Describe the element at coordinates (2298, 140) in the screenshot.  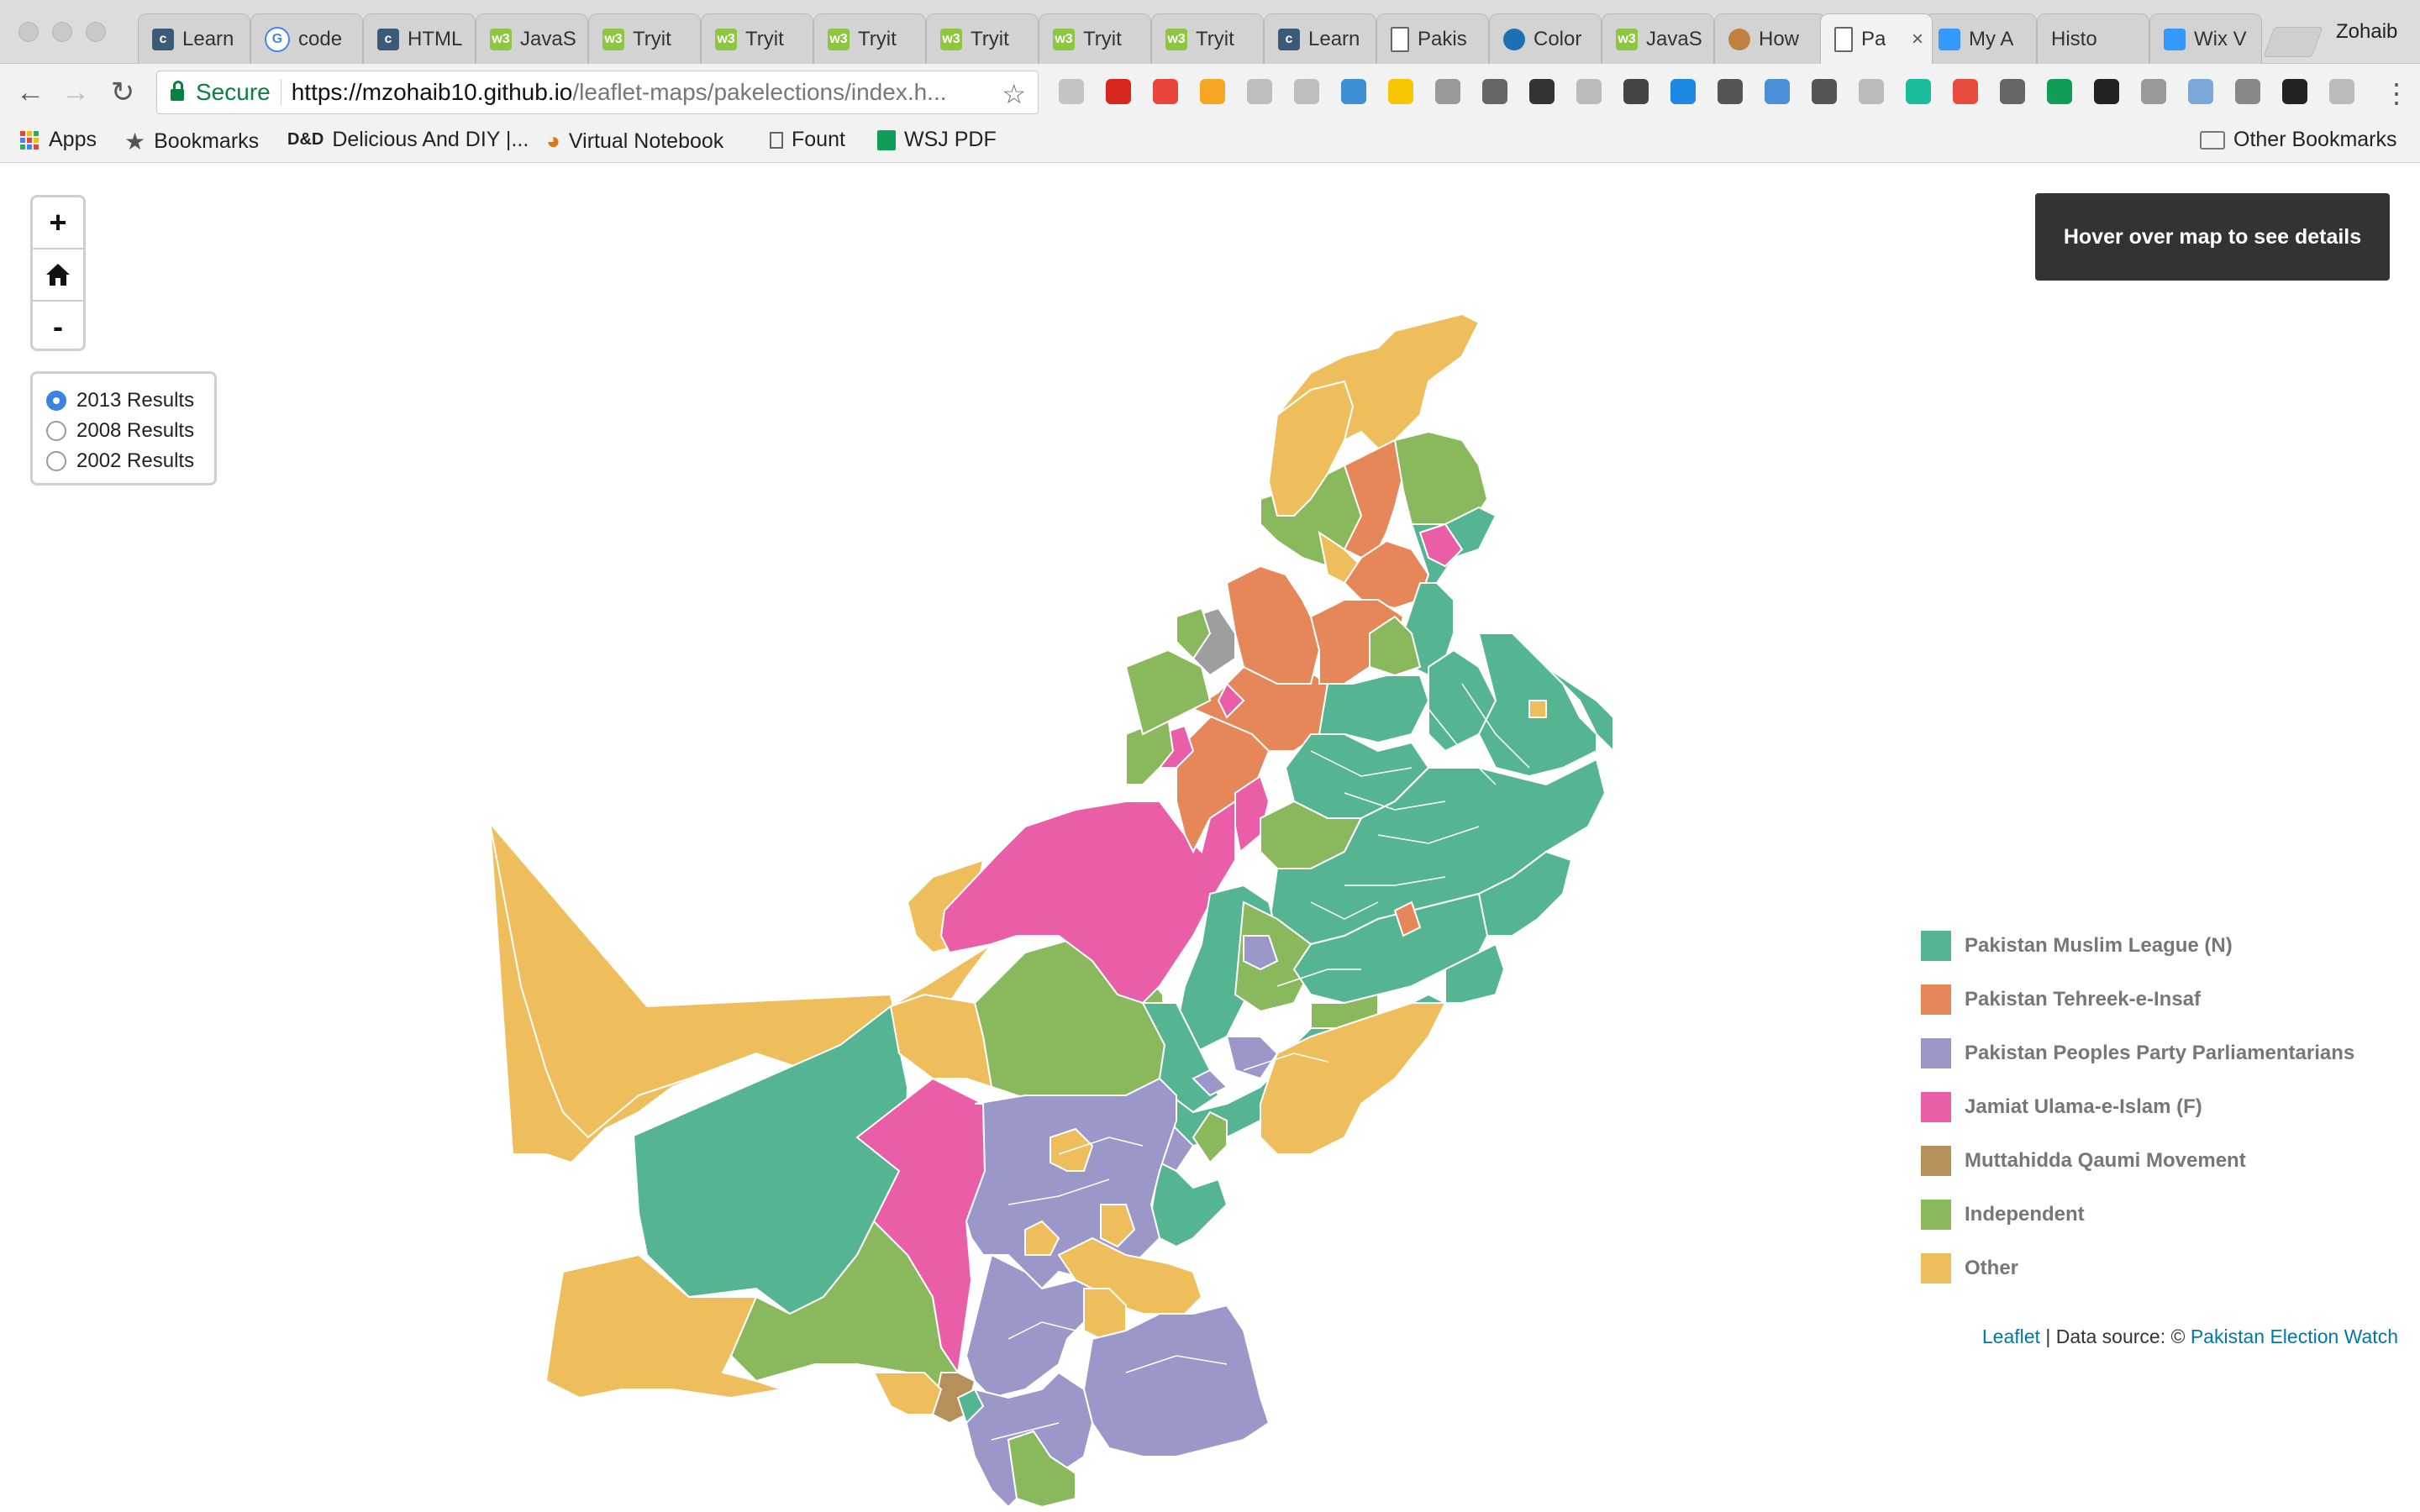
I see `bookmark-other: Other Bookmarks` at that location.